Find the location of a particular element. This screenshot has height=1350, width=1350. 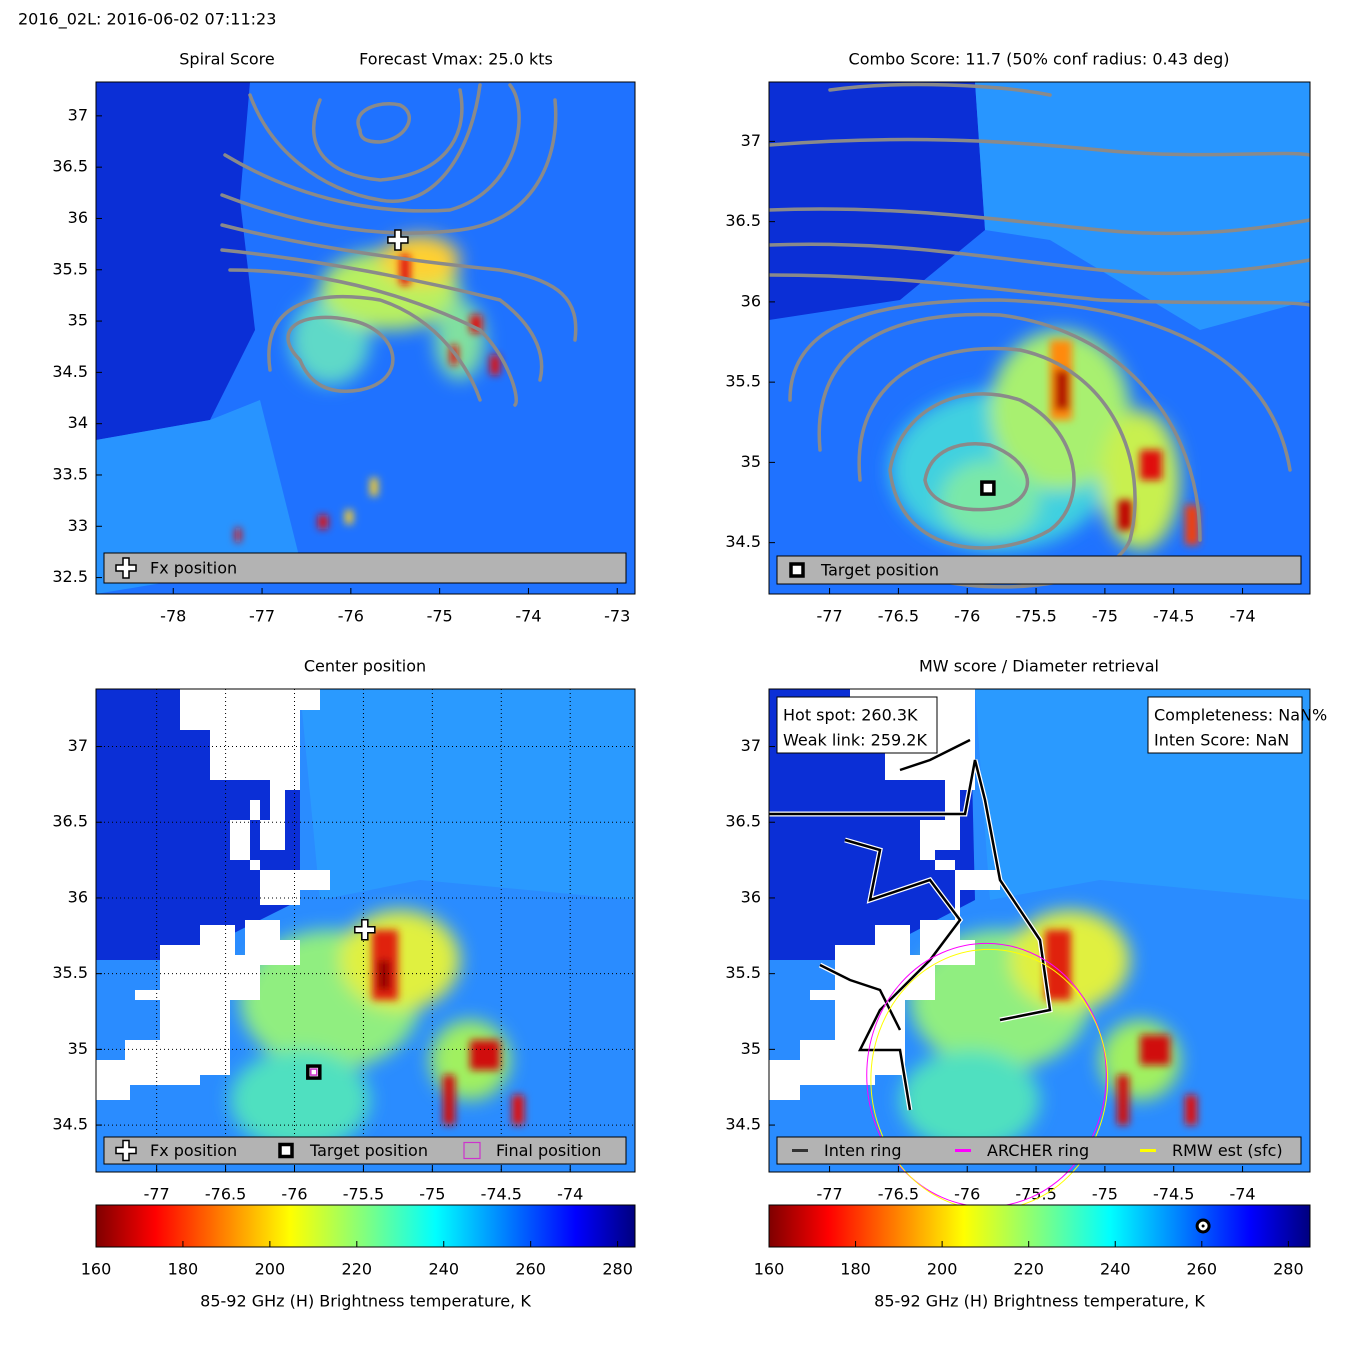

y-tick-label: 32.5 is located at coordinates (70, 576).